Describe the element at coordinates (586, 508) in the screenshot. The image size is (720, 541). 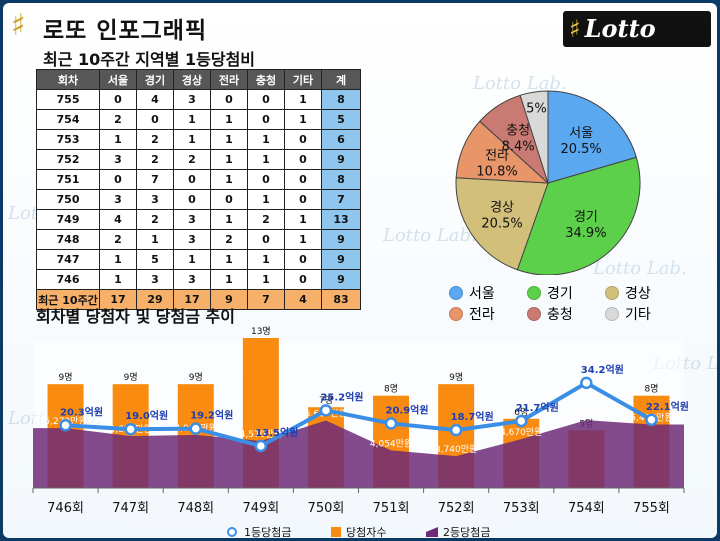
I see `x-tick-label: 754회` at that location.